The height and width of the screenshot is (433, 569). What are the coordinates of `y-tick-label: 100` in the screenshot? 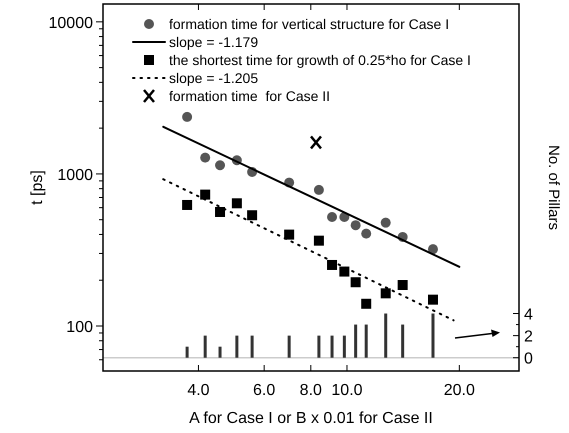 It's located at (80, 327).